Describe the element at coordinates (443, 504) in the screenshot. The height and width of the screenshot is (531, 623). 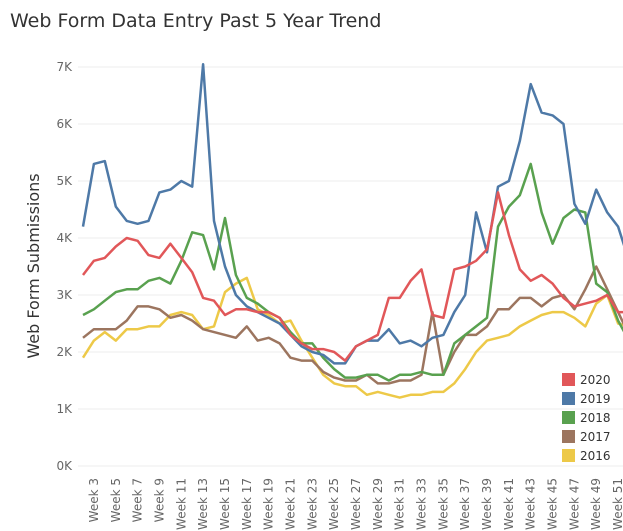
I see `x-tick-label: Week 35` at that location.